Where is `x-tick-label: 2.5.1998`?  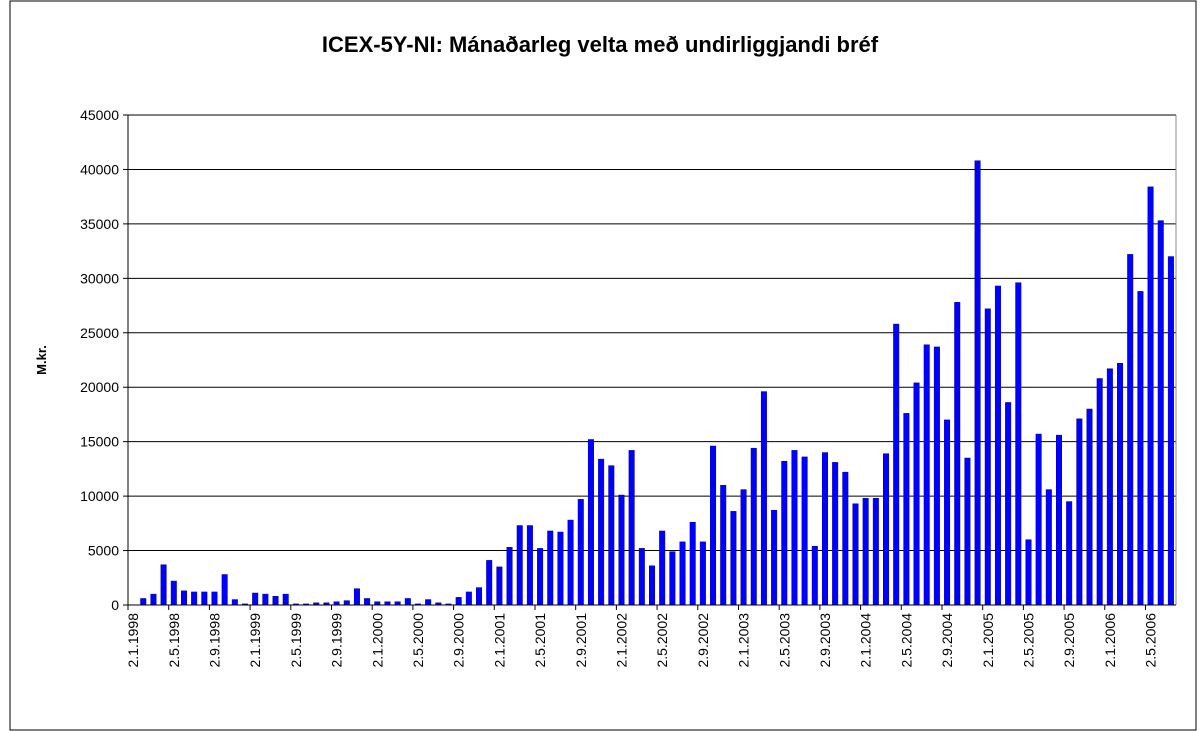 x-tick-label: 2.5.1998 is located at coordinates (174, 640).